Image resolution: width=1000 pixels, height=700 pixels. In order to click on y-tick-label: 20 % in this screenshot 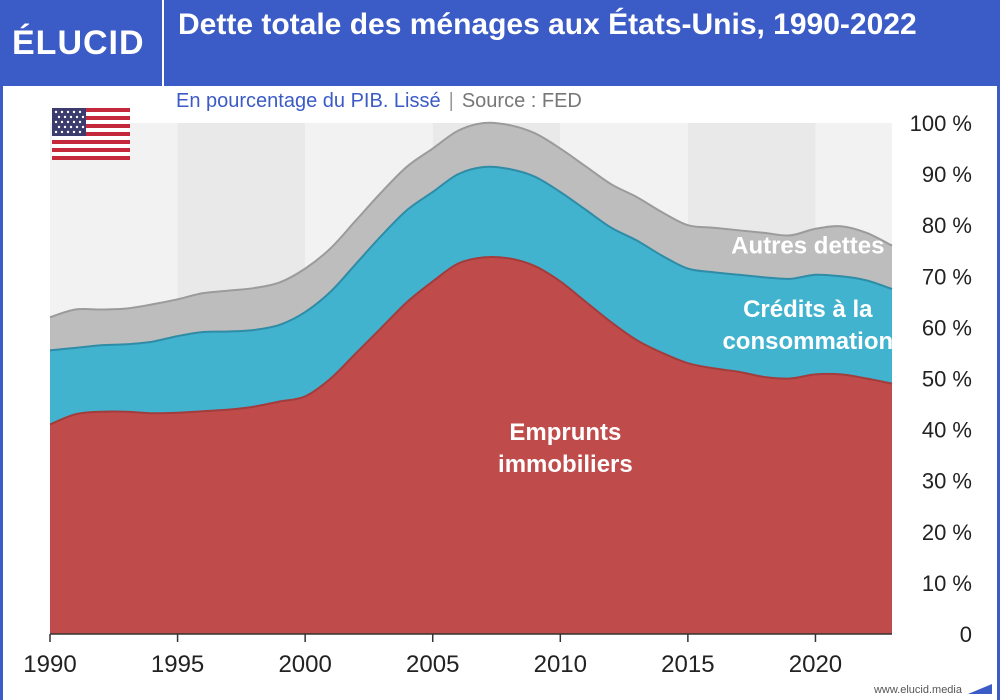, I will do `click(947, 532)`.